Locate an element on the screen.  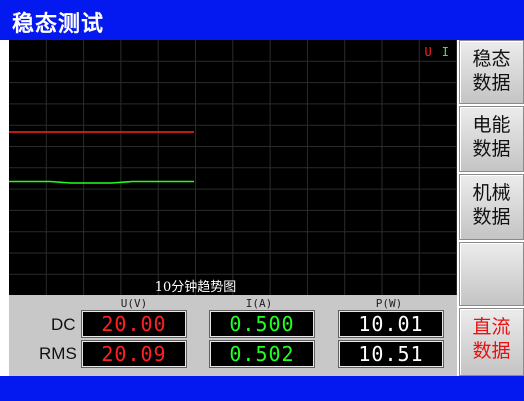
steady-data-button: 稳态 数据 is located at coordinates (491, 72).